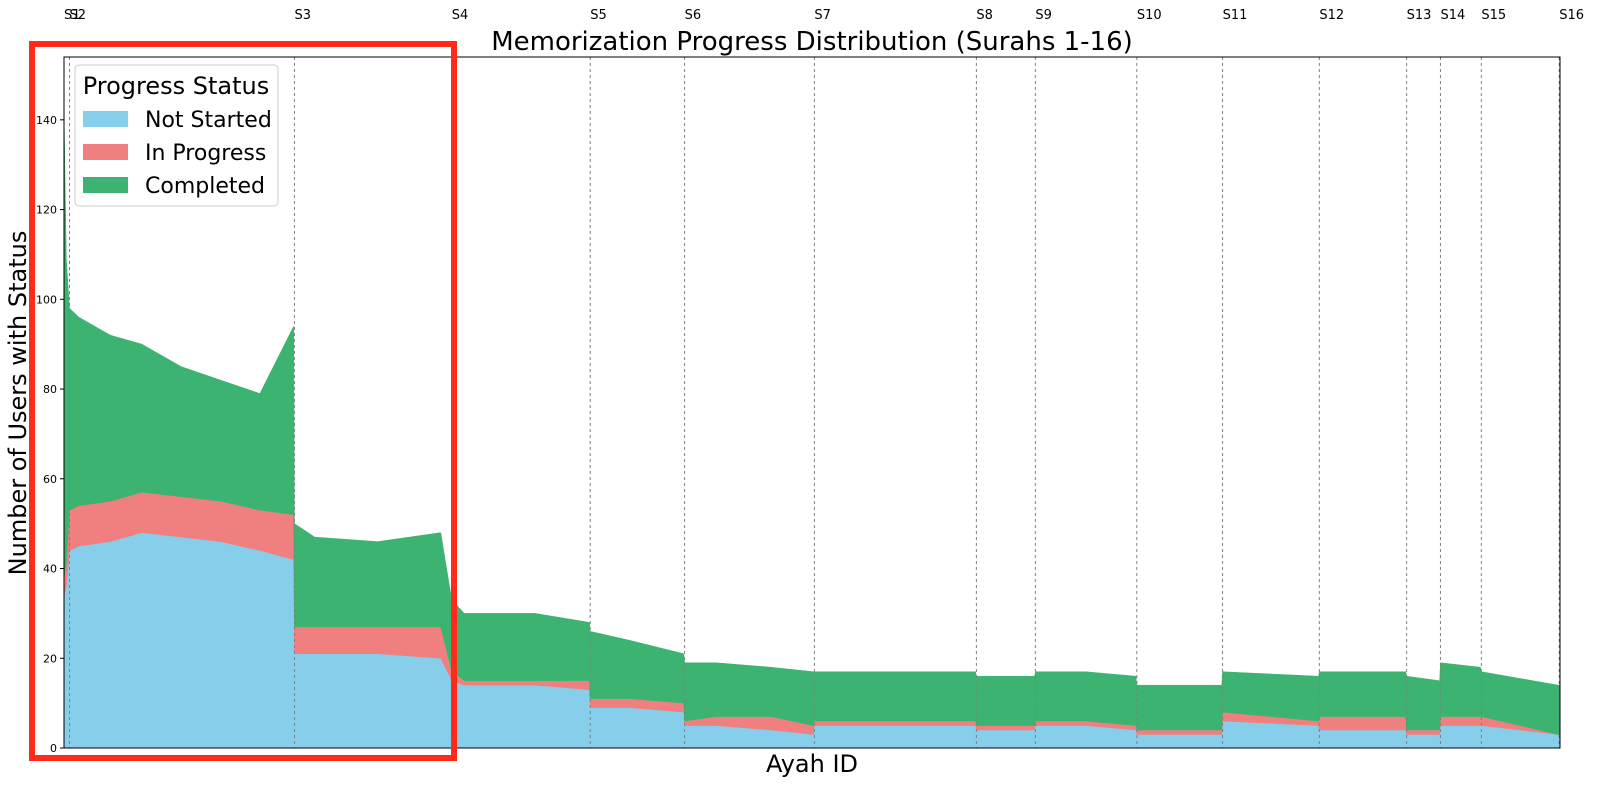 This screenshot has width=1600, height=800. I want to click on surah-label-s12: S12, so click(1331, 15).